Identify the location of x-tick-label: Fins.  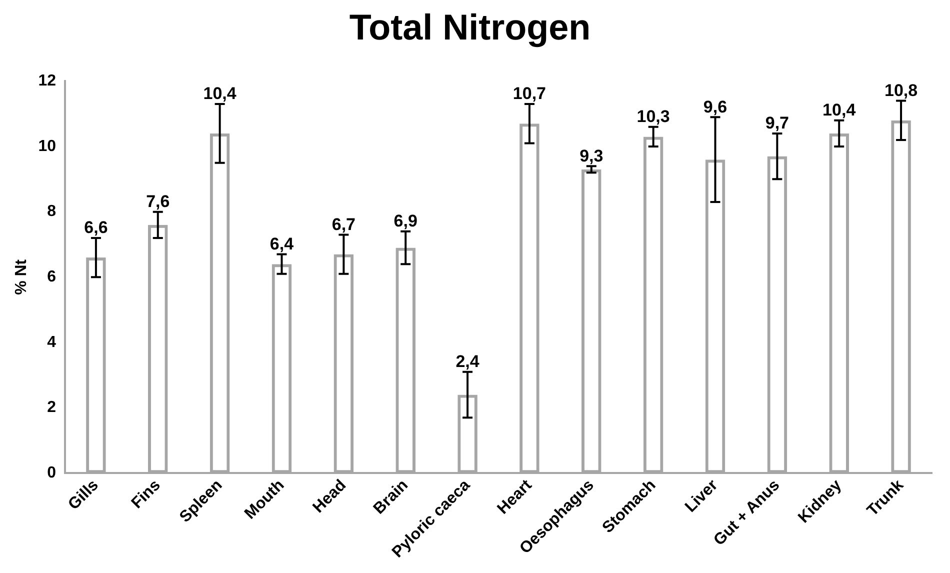
(146, 494).